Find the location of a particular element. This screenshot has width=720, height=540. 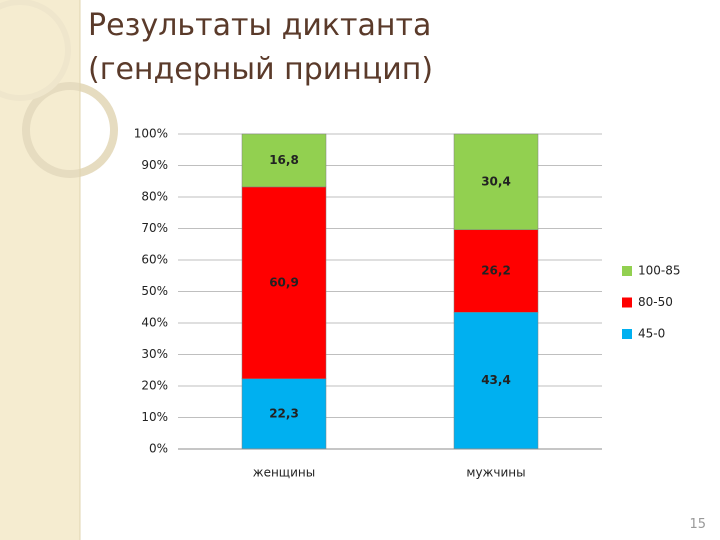

legend-label: 80-50 is located at coordinates (655, 302).